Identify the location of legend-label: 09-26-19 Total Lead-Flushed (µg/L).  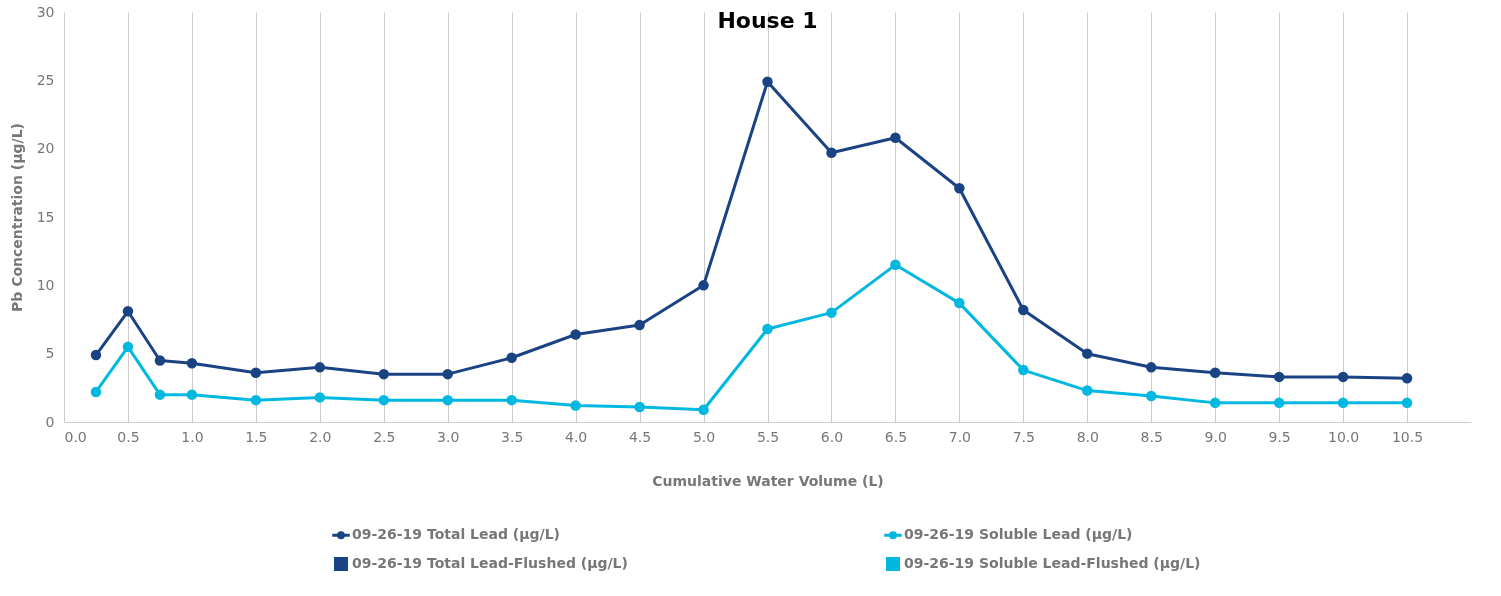
(490, 563).